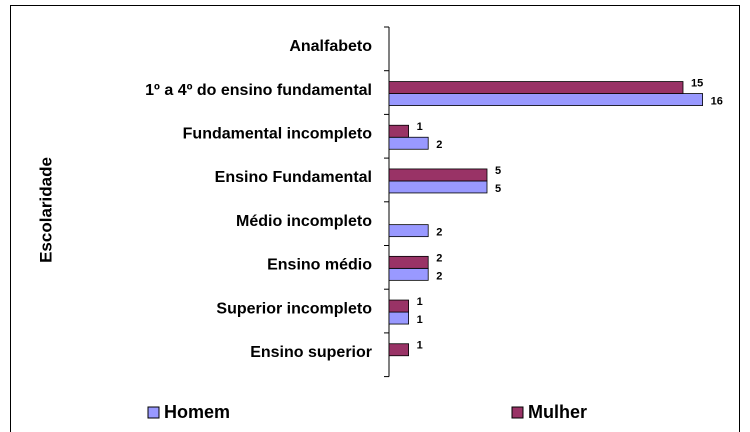  What do you see at coordinates (304, 221) in the screenshot?
I see `category-label: Médio incompleto` at bounding box center [304, 221].